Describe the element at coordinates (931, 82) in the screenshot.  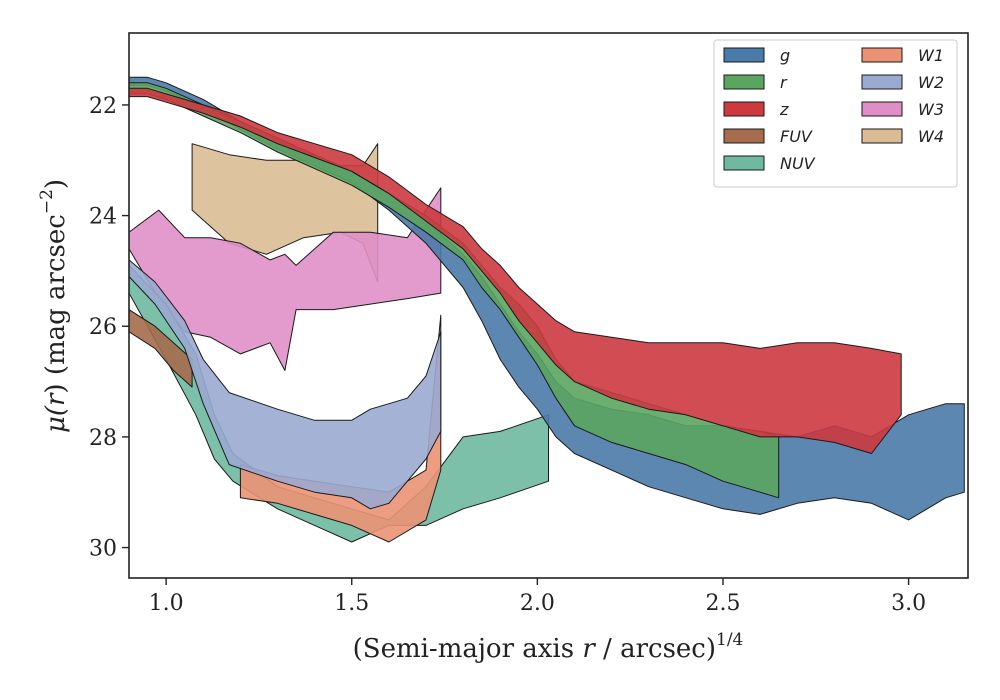
I see `legend-label-w2: W2` at that location.